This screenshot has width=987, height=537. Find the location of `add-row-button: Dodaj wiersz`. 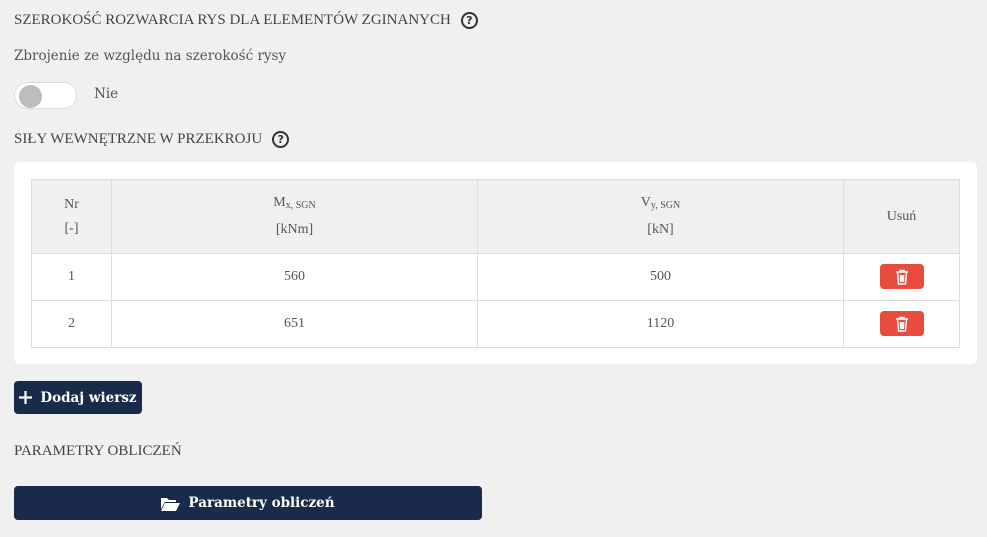

add-row-button: Dodaj wiersz is located at coordinates (78, 397).